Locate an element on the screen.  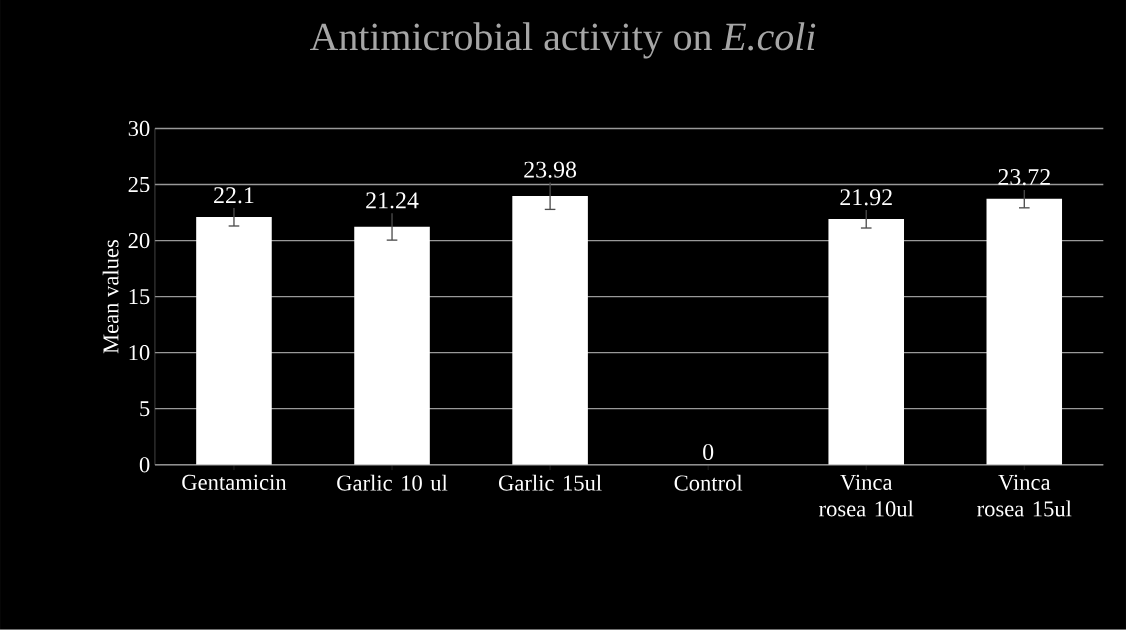
y-tick-label: 10 is located at coordinates (139, 353).